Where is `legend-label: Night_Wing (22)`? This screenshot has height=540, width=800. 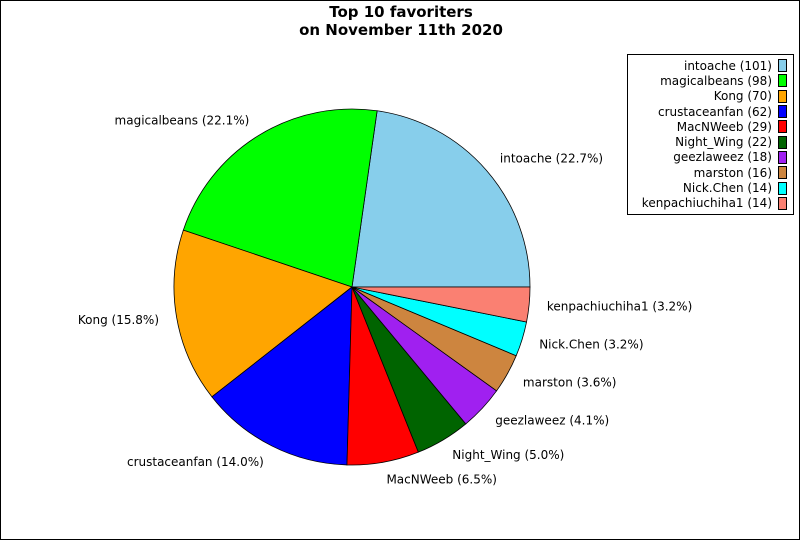
legend-label: Night_Wing (22) is located at coordinates (723, 142).